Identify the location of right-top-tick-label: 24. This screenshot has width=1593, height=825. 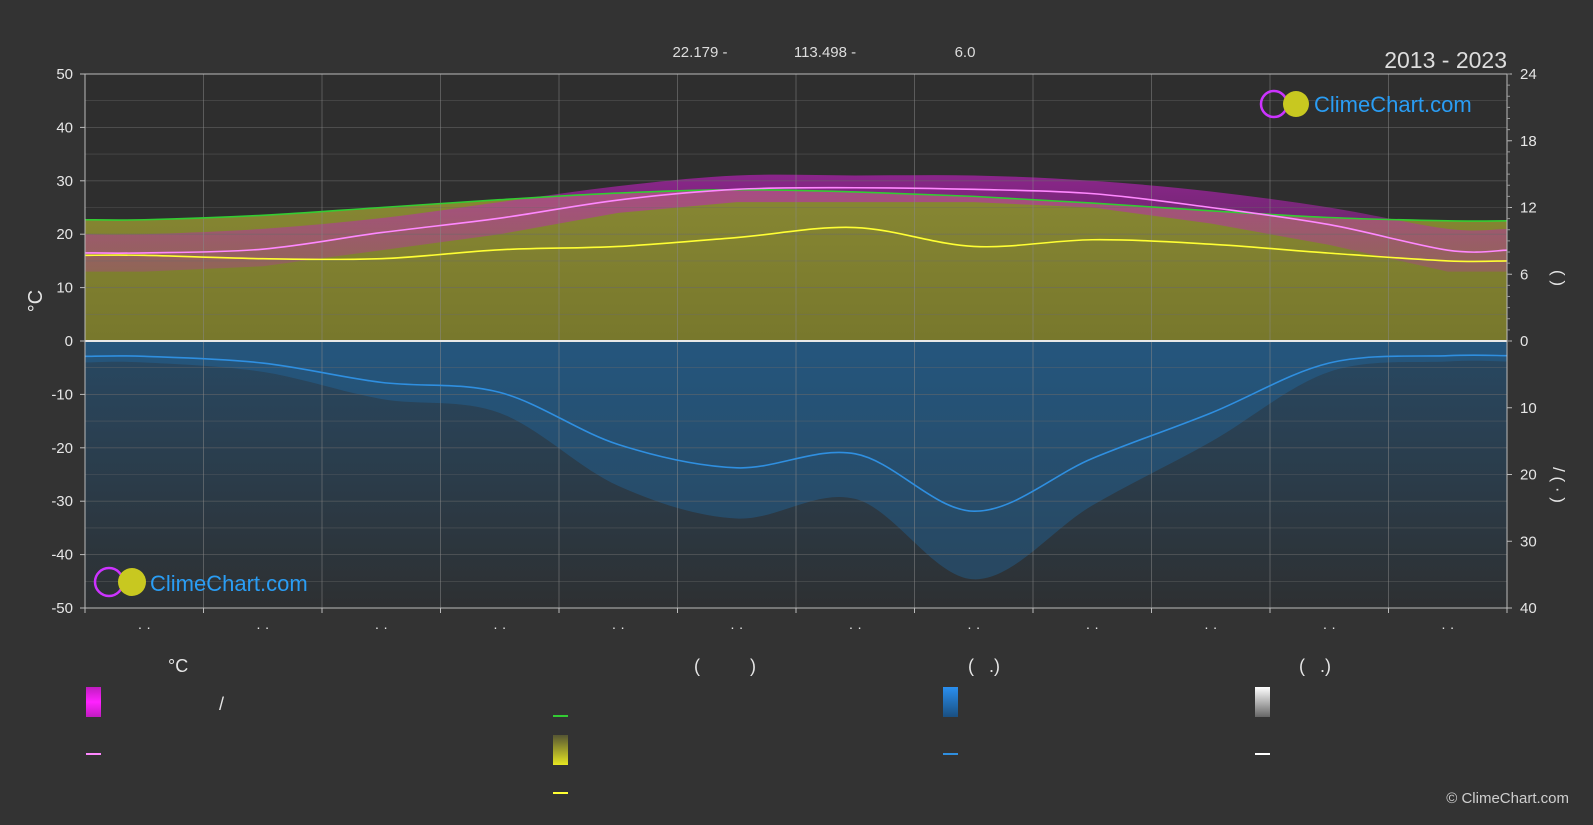
(1528, 74).